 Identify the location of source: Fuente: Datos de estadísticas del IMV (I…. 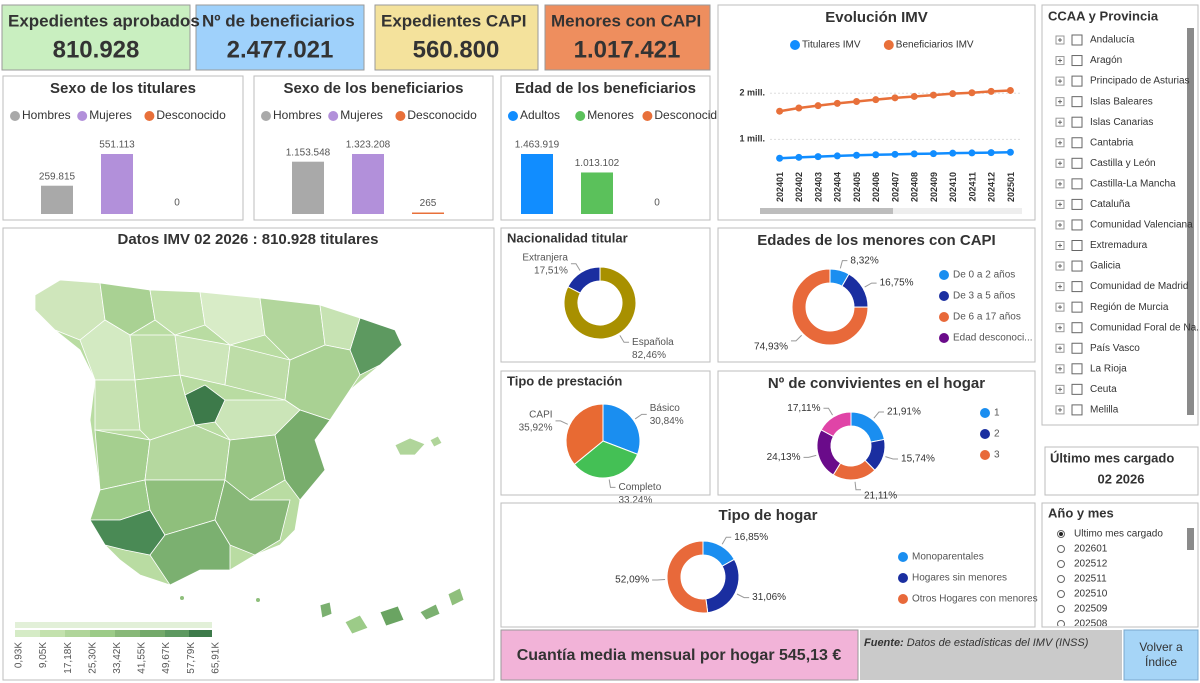
(976, 643).